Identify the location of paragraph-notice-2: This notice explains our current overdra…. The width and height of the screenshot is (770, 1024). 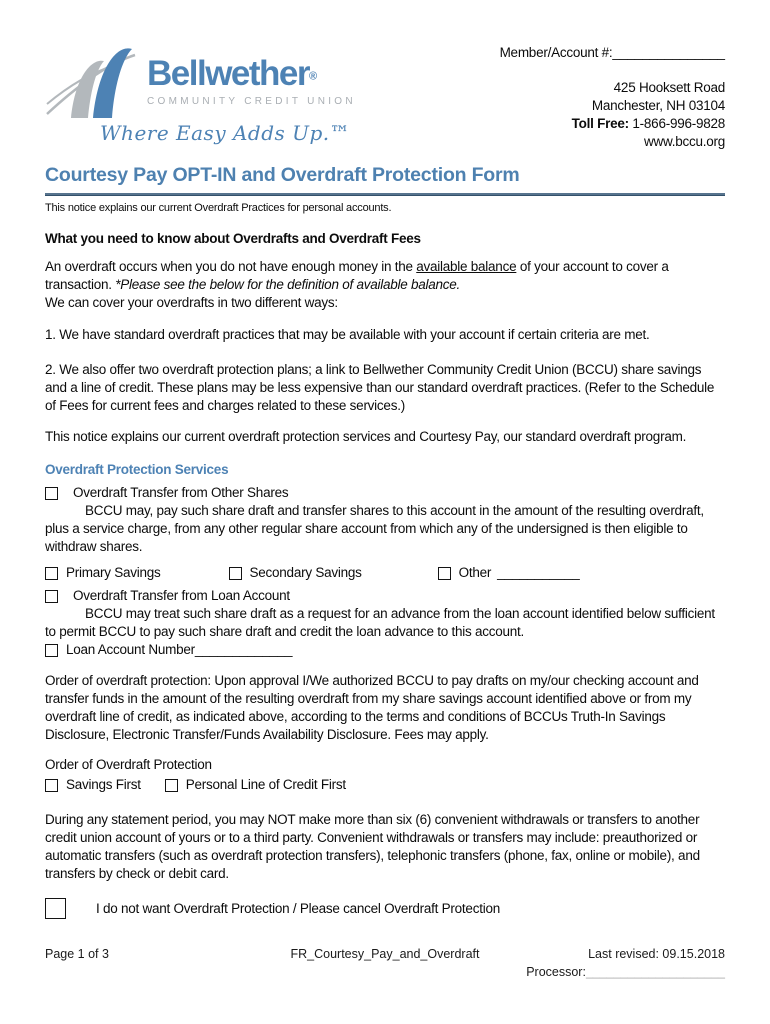
(366, 436).